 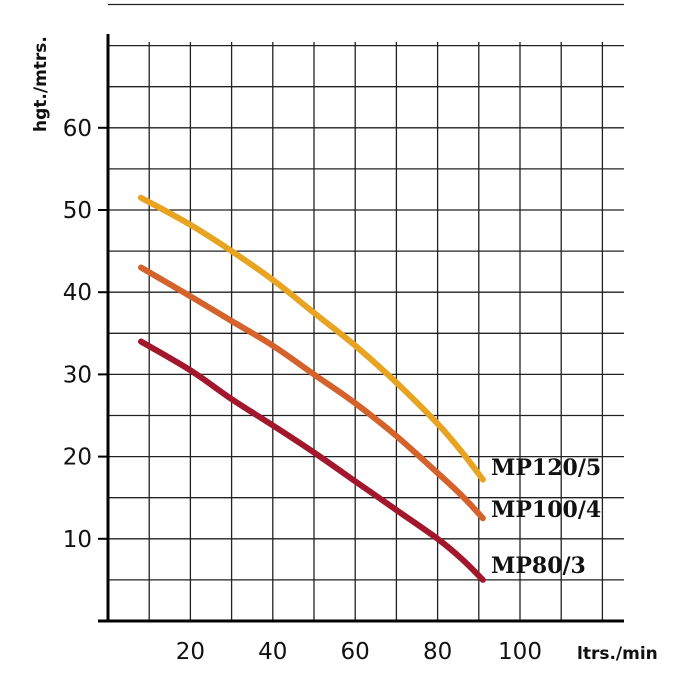 I want to click on x-tick-label: 40, so click(x=272, y=652).